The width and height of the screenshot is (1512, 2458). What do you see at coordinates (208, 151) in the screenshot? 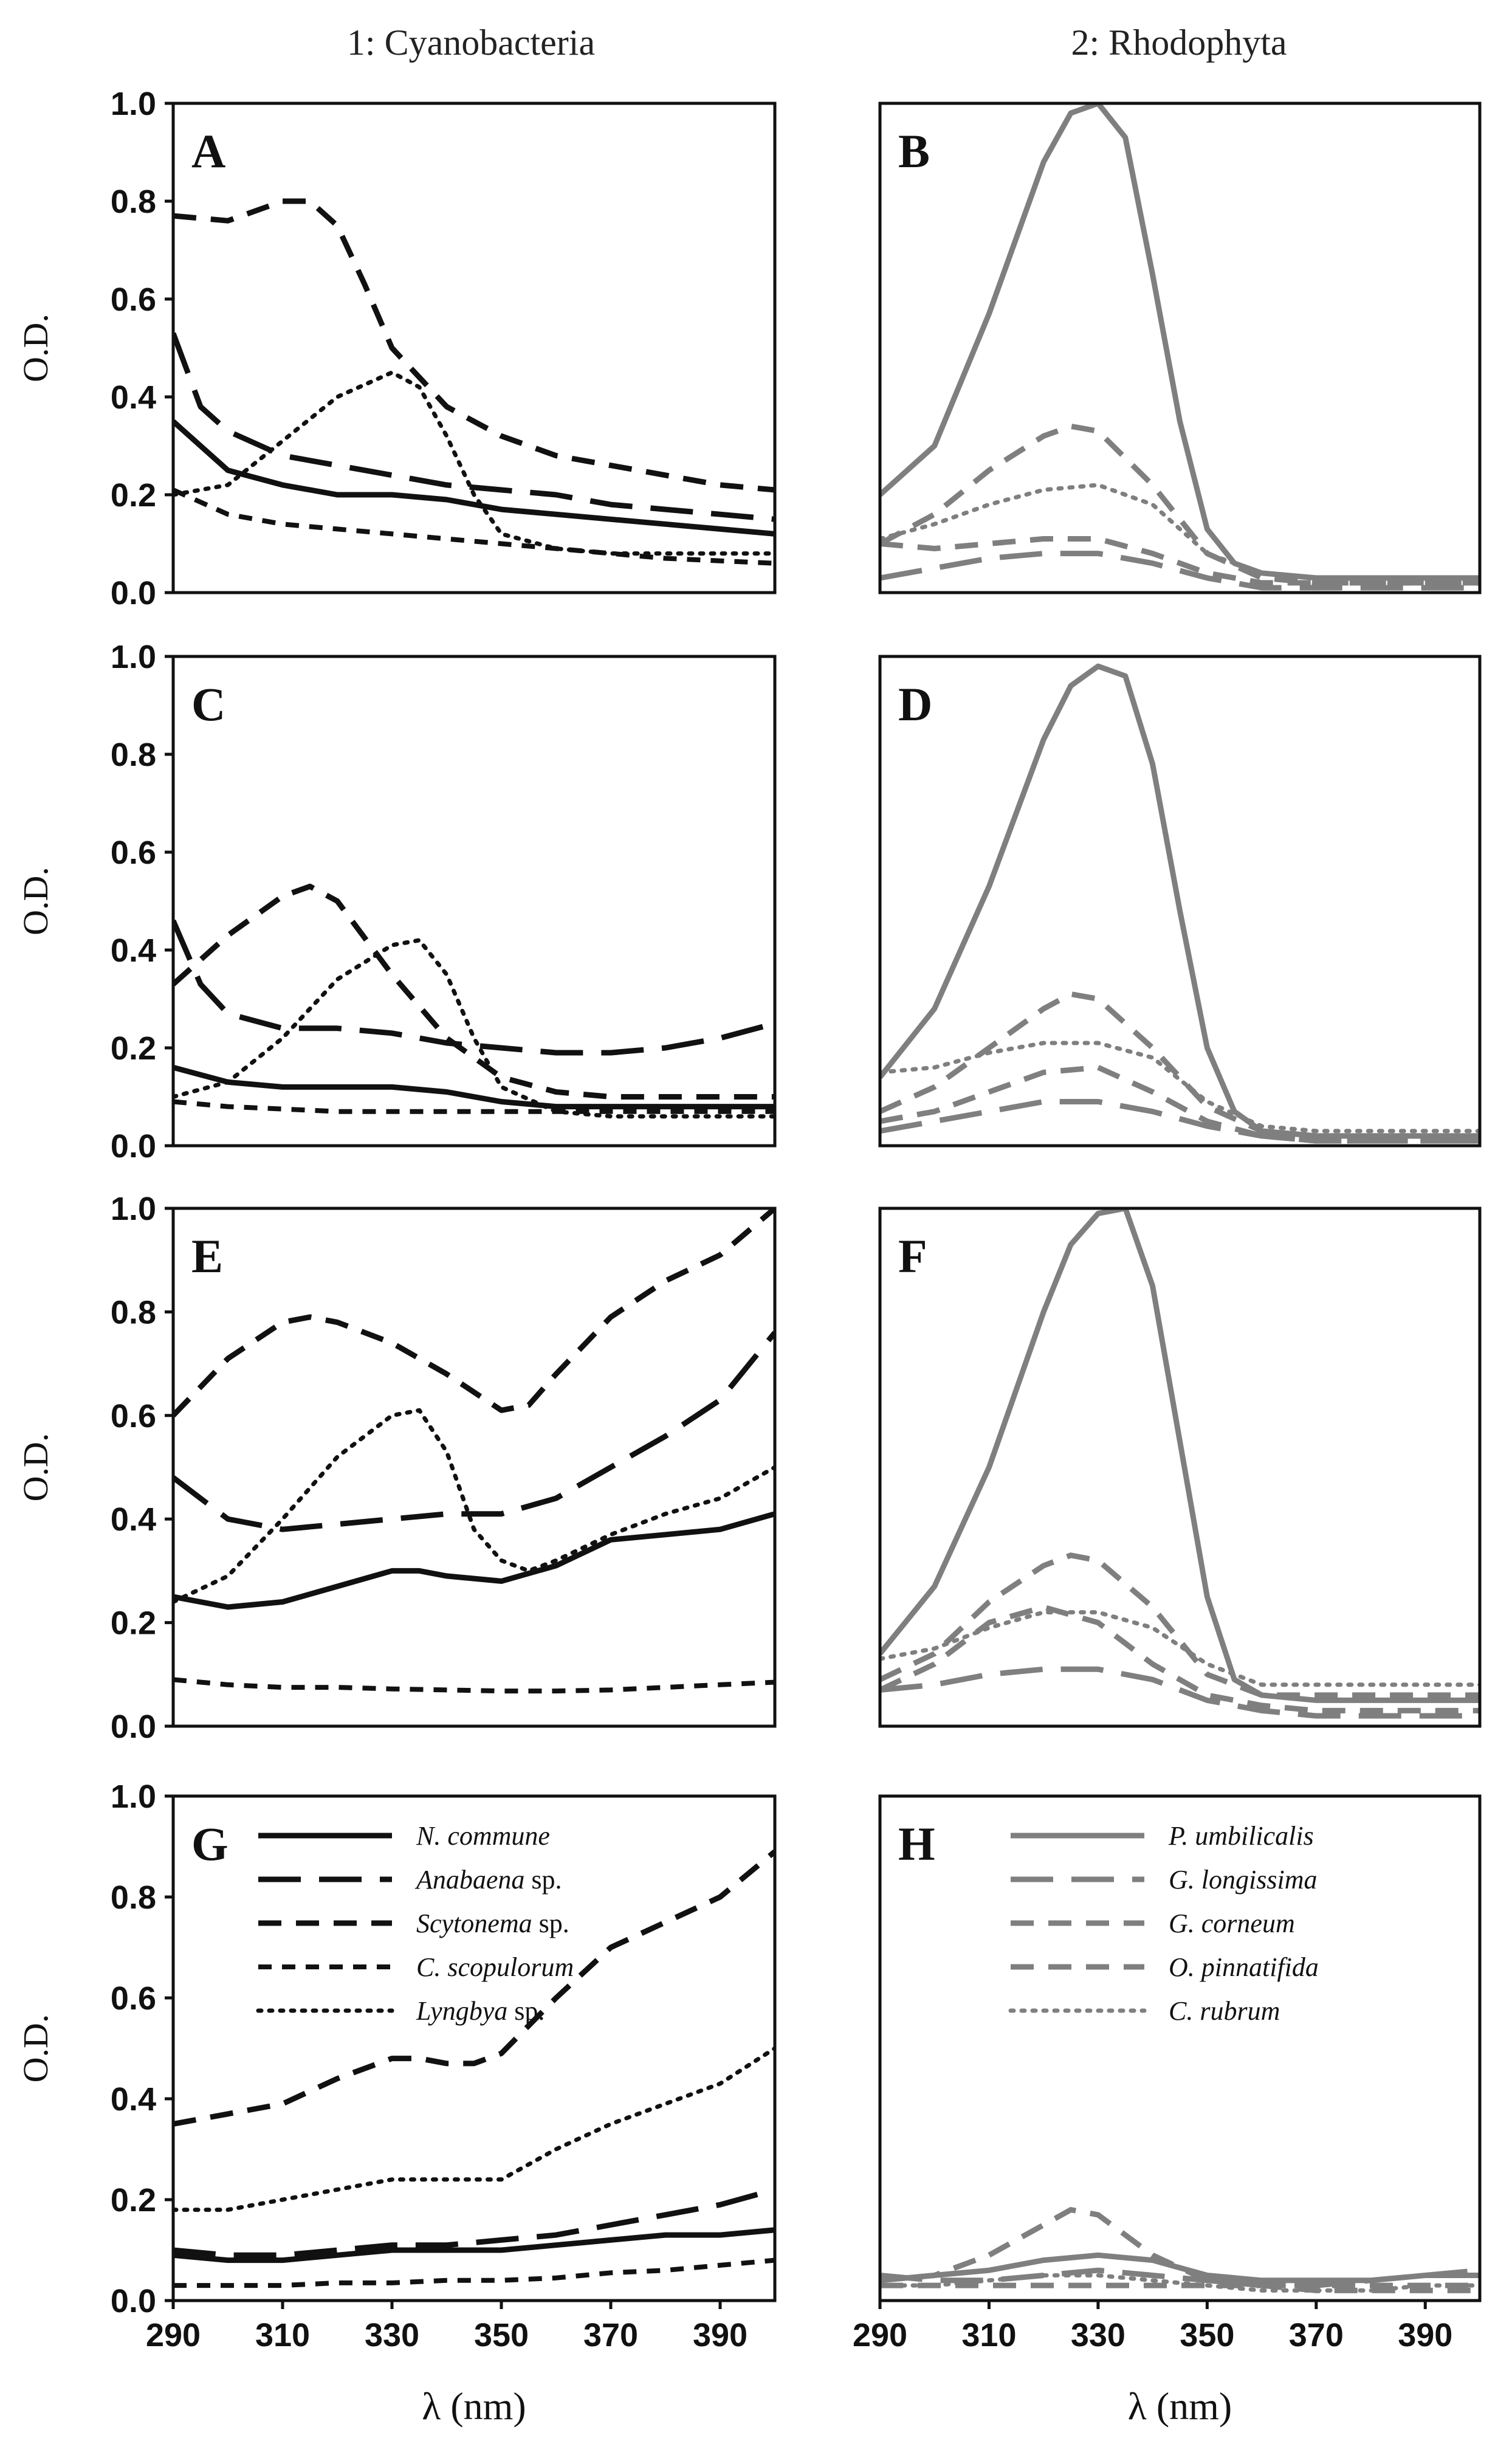
I see `panel-label: A` at bounding box center [208, 151].